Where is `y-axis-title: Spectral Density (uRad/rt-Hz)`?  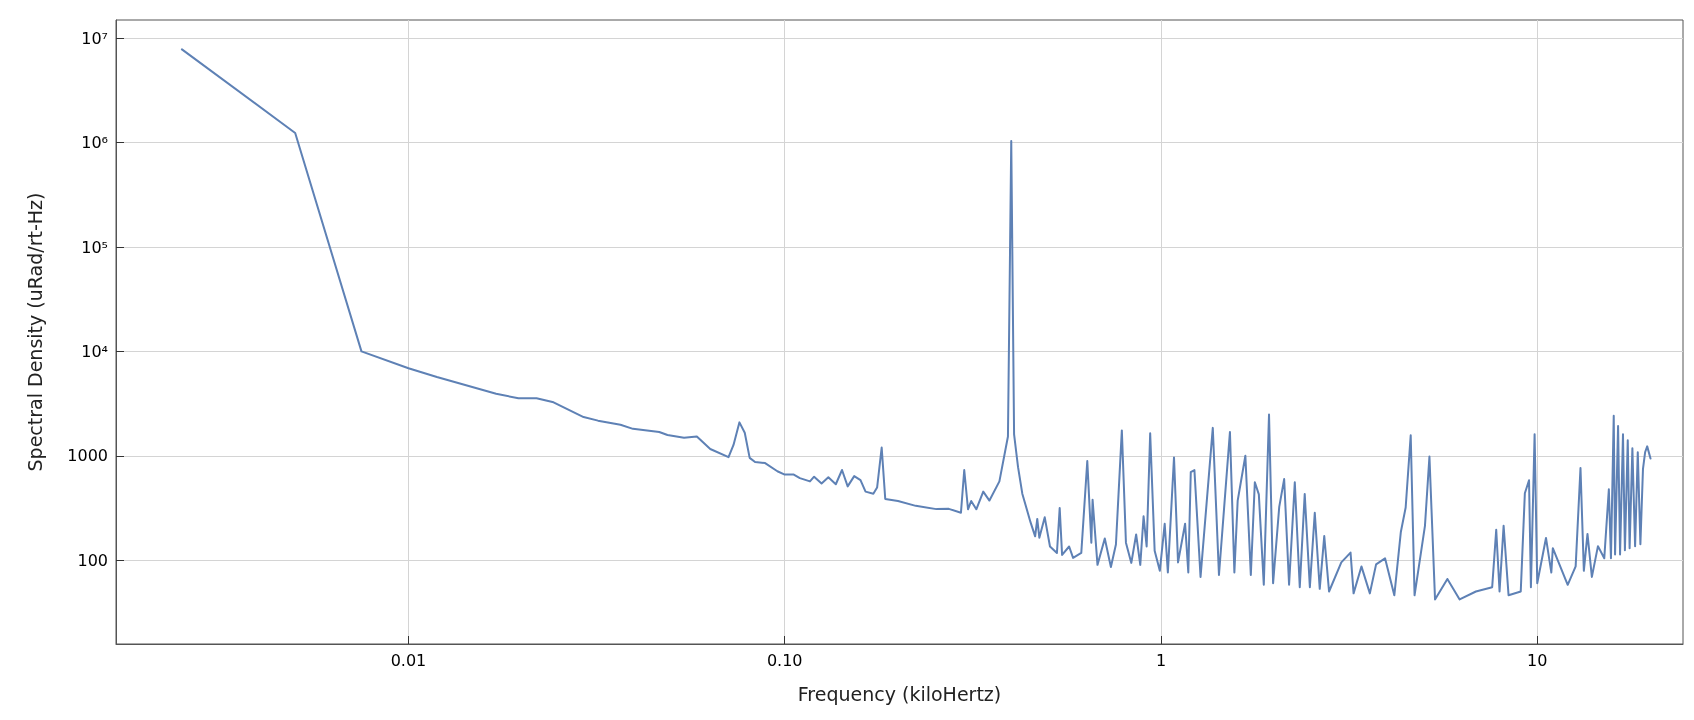
y-axis-title: Spectral Density (uRad/rt-Hz) is located at coordinates (34, 332).